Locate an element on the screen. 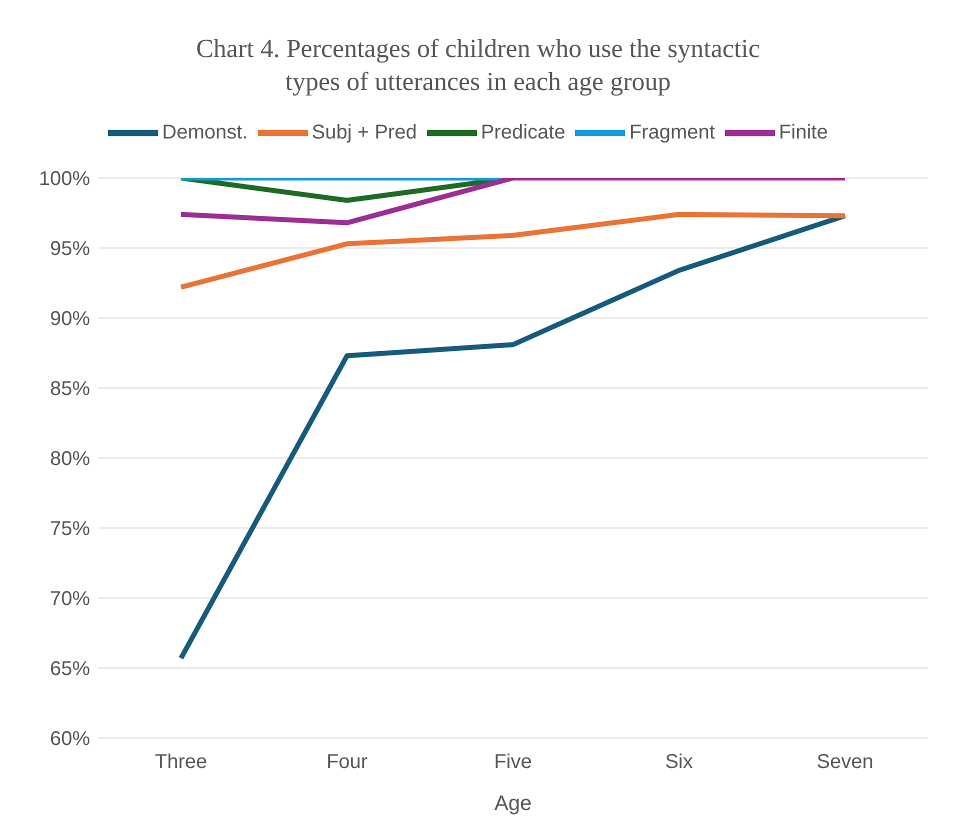 This screenshot has width=956, height=836. y-tick-label: 75% is located at coordinates (70, 529).